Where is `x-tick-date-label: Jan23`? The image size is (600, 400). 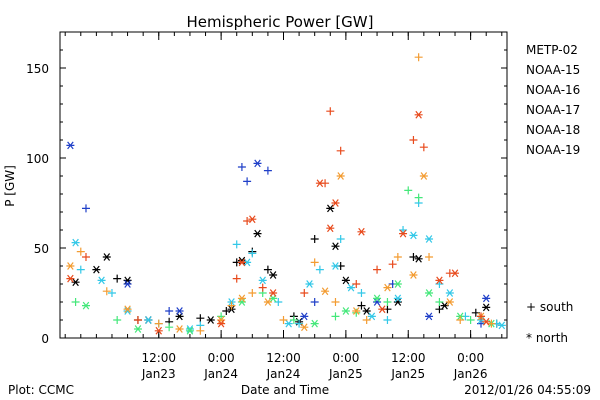 x-tick-date-label: Jan23 is located at coordinates (158, 374).